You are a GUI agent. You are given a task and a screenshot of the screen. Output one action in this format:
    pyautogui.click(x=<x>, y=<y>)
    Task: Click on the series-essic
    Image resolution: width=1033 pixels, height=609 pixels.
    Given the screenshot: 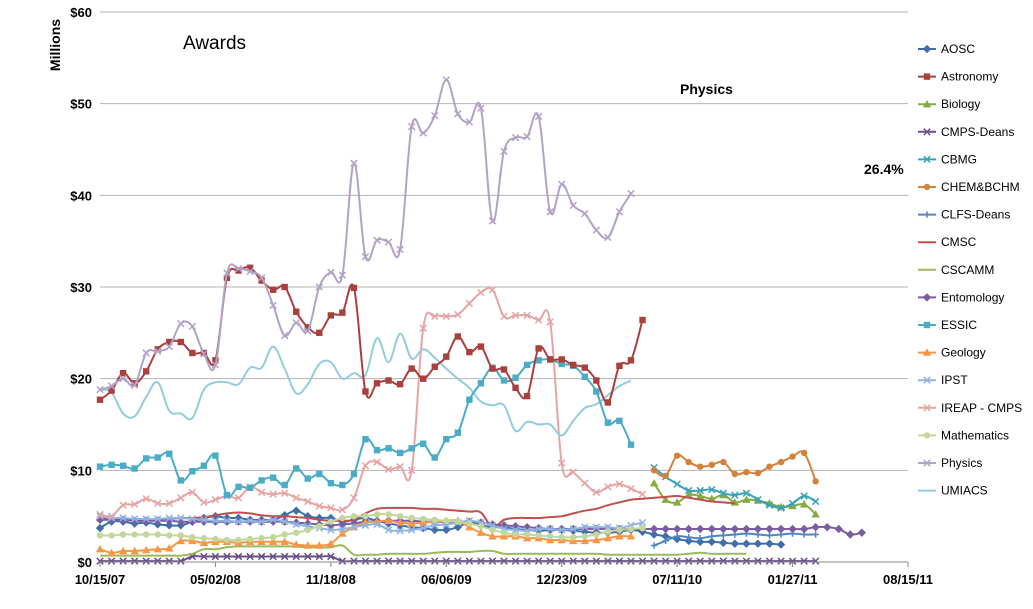 What is the action you would take?
    pyautogui.click(x=365, y=427)
    